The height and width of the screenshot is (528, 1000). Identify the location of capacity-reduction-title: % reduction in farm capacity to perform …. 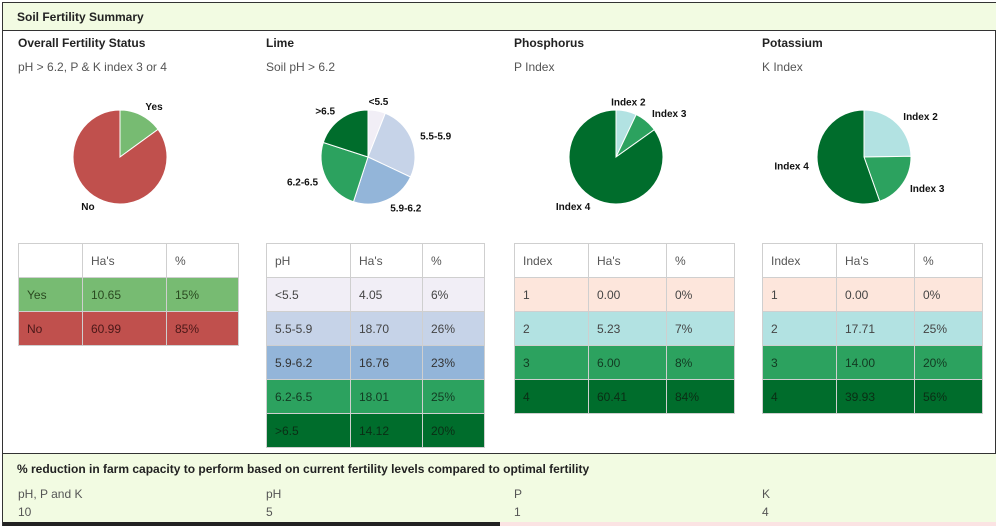
(303, 469).